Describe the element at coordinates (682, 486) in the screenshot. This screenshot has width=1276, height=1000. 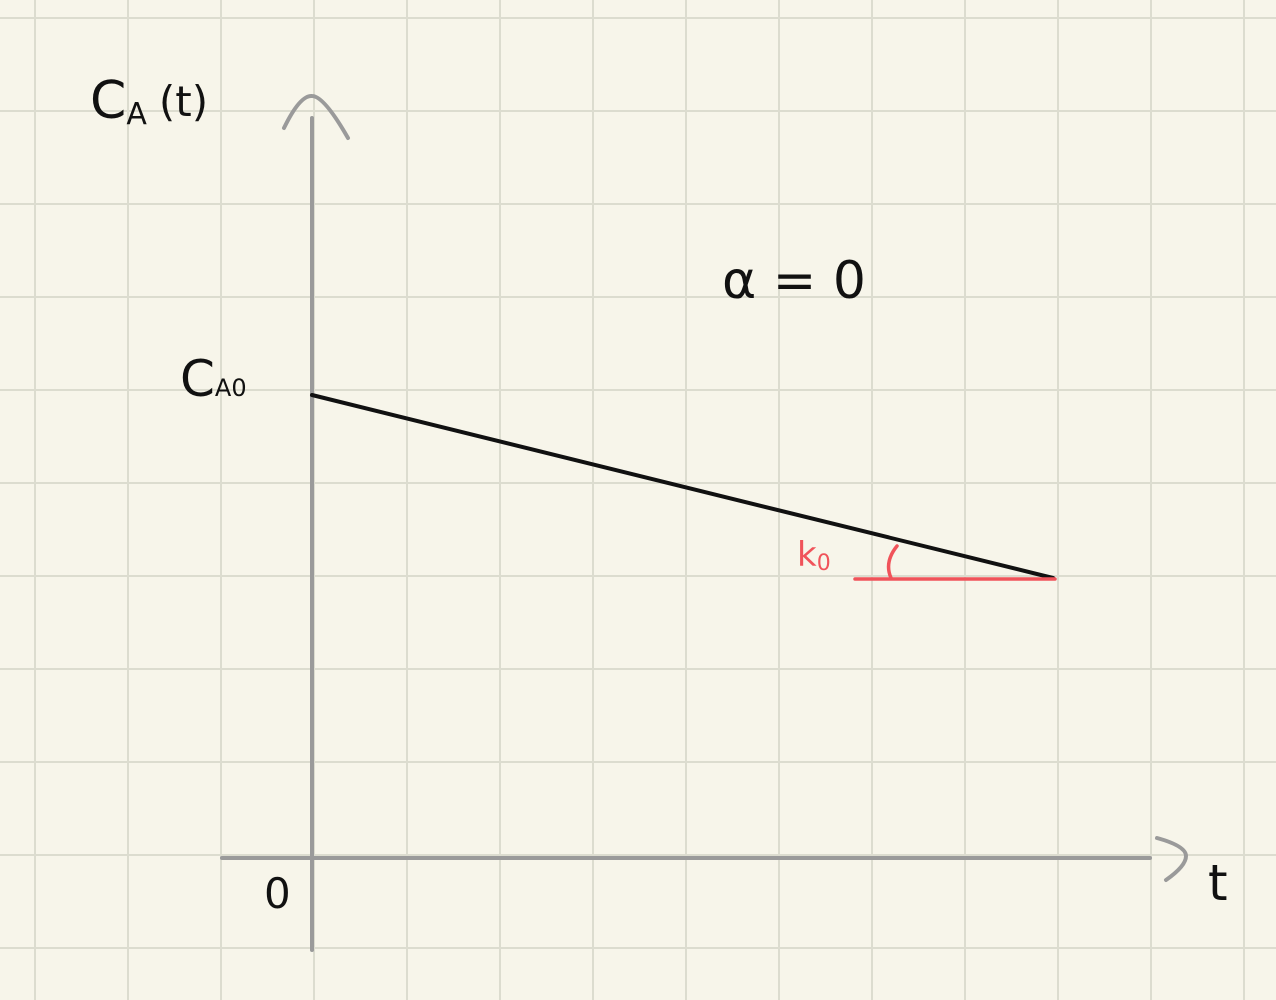
I see `concentration-line` at that location.